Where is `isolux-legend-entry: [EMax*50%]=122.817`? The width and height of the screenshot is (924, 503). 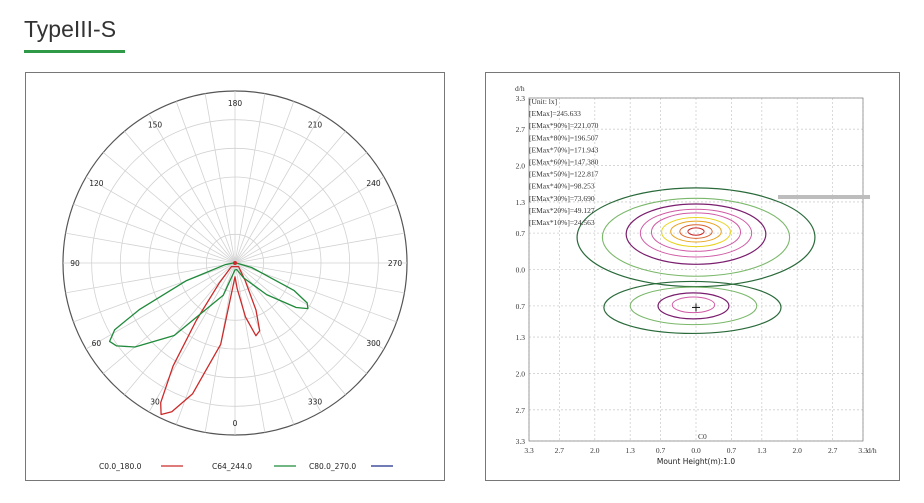 isolux-legend-entry: [EMax*50%]=122.817 is located at coordinates (564, 174).